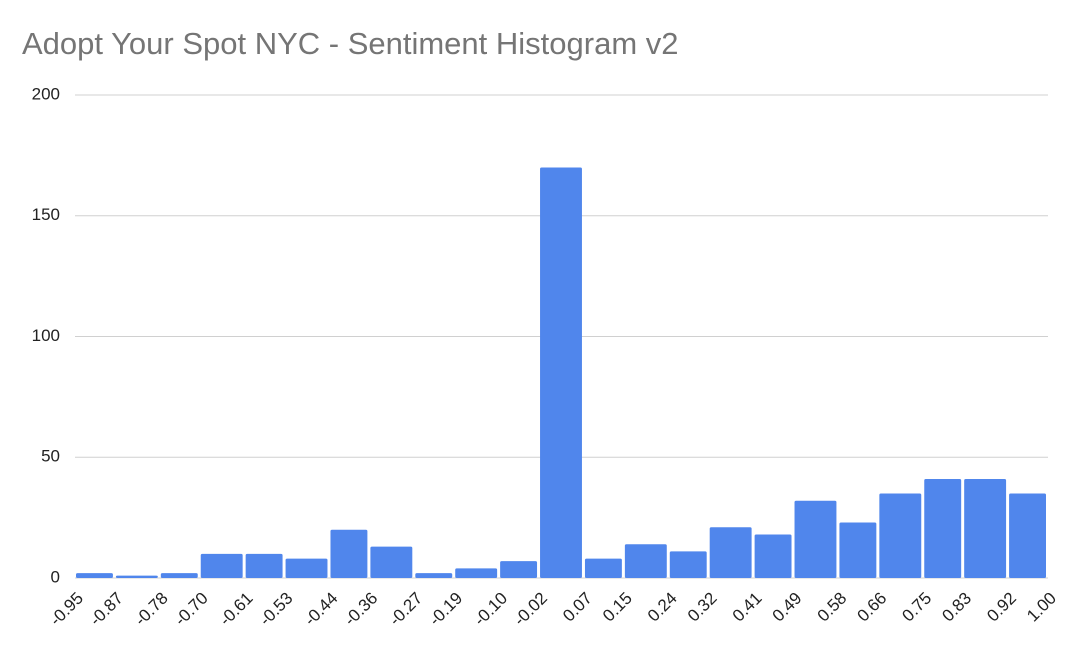 The image size is (1072, 667). Describe the element at coordinates (46, 214) in the screenshot. I see `y-tick-label: 150` at that location.